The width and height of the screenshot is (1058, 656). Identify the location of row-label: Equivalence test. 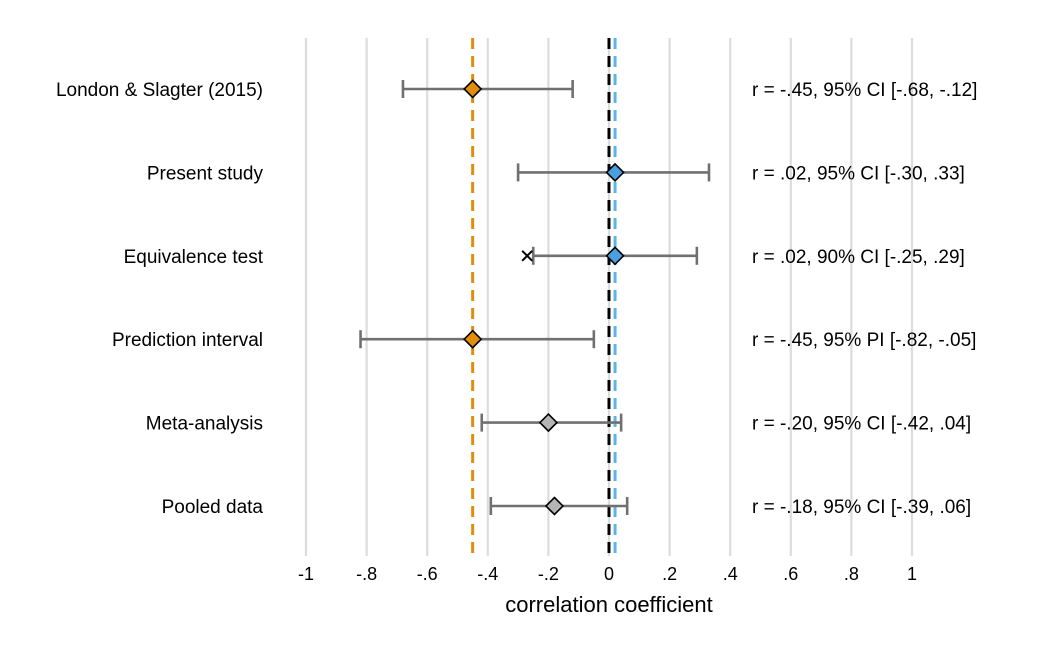
(194, 257).